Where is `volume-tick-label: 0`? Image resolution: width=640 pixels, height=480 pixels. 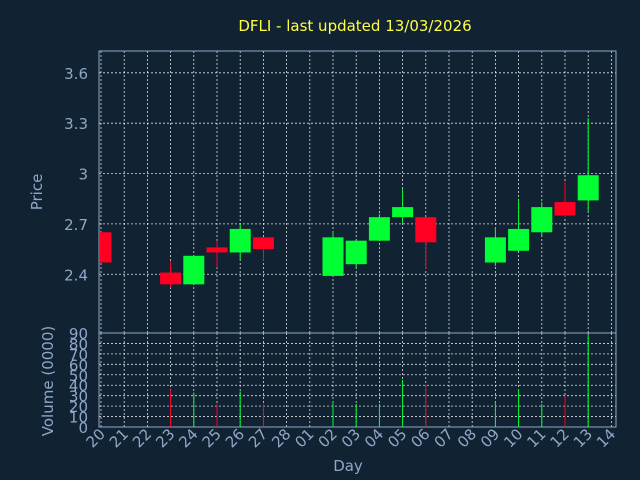
volume-tick-label: 0 is located at coordinates (83, 428).